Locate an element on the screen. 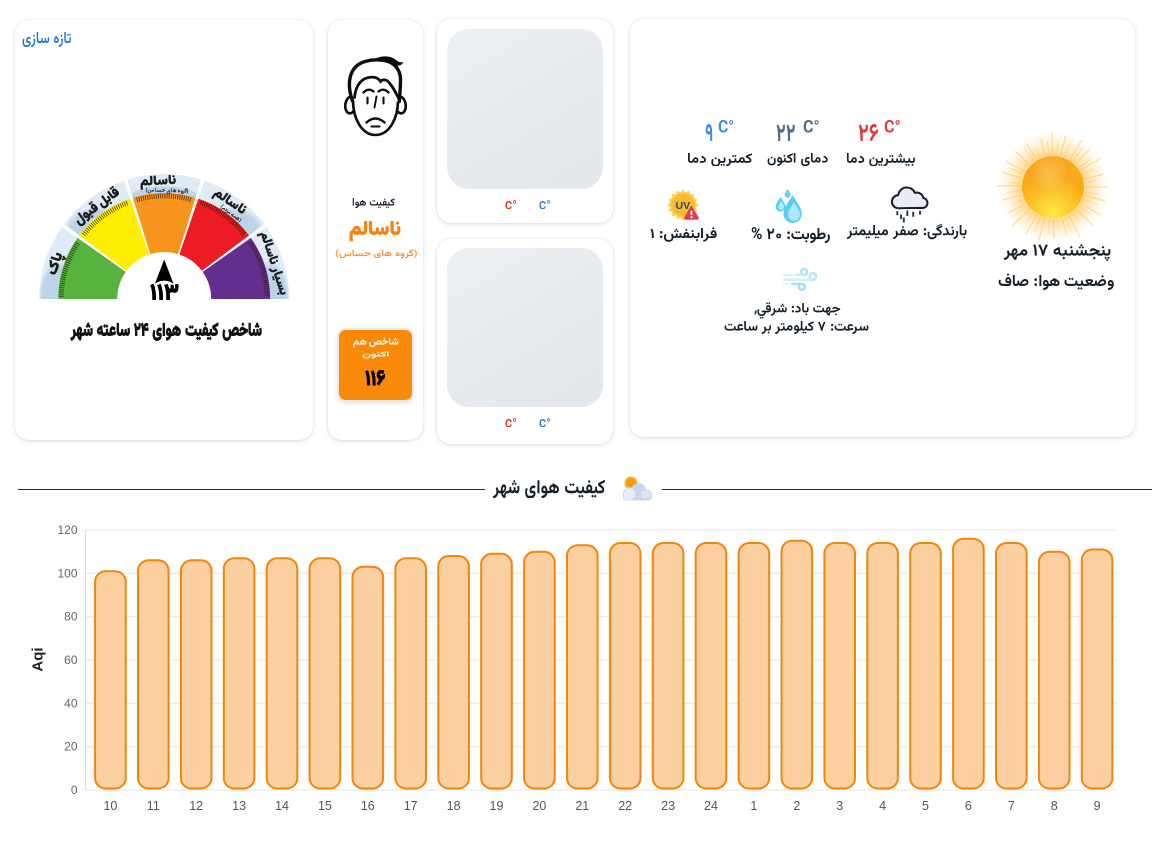 The height and width of the screenshot is (857, 1171). svg-text: 80 is located at coordinates (71, 617).